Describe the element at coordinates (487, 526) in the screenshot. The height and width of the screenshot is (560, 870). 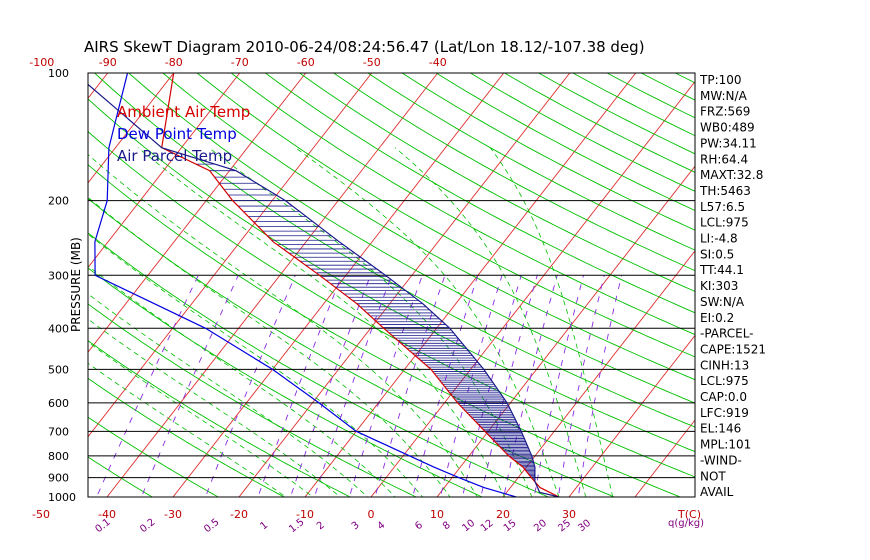
I see `mixing-ratio-label: 12` at that location.